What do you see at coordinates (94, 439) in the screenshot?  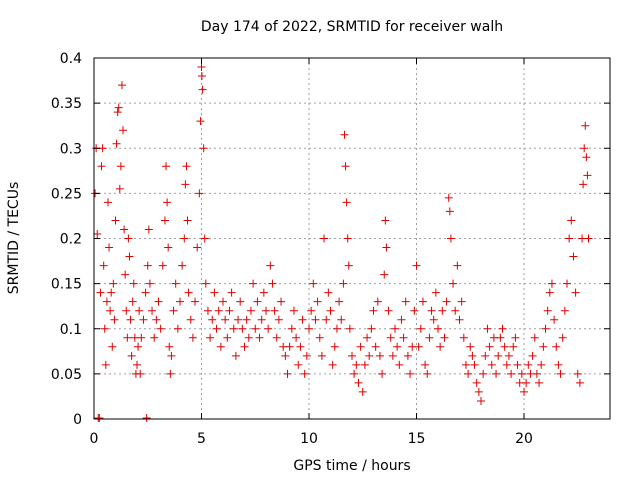 I see `x-tick-label: 0` at bounding box center [94, 439].